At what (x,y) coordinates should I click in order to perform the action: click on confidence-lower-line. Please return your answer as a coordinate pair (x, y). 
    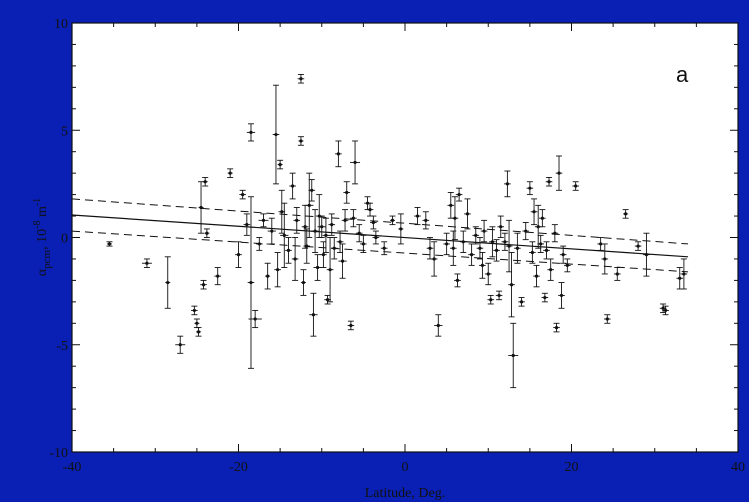
    Looking at the image, I should click on (380, 251).